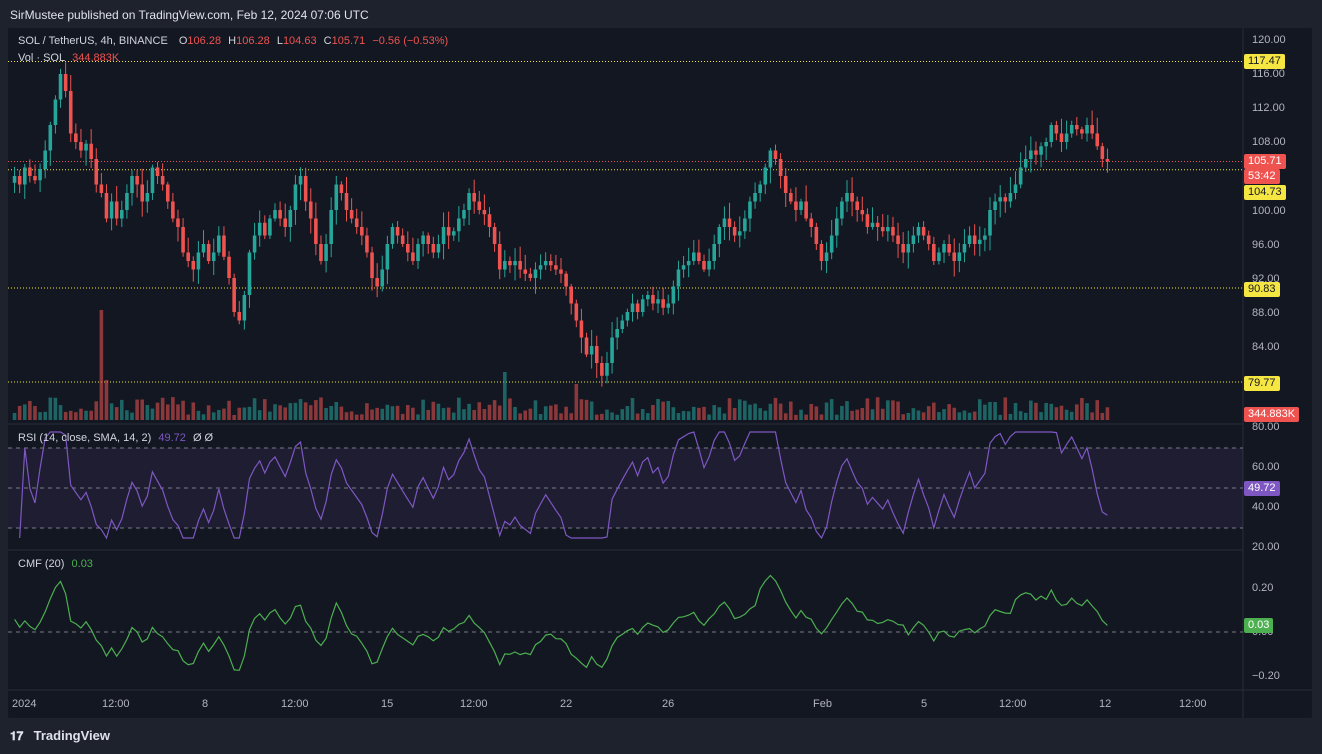  I want to click on rsi-tick: 60.00, so click(1266, 467).